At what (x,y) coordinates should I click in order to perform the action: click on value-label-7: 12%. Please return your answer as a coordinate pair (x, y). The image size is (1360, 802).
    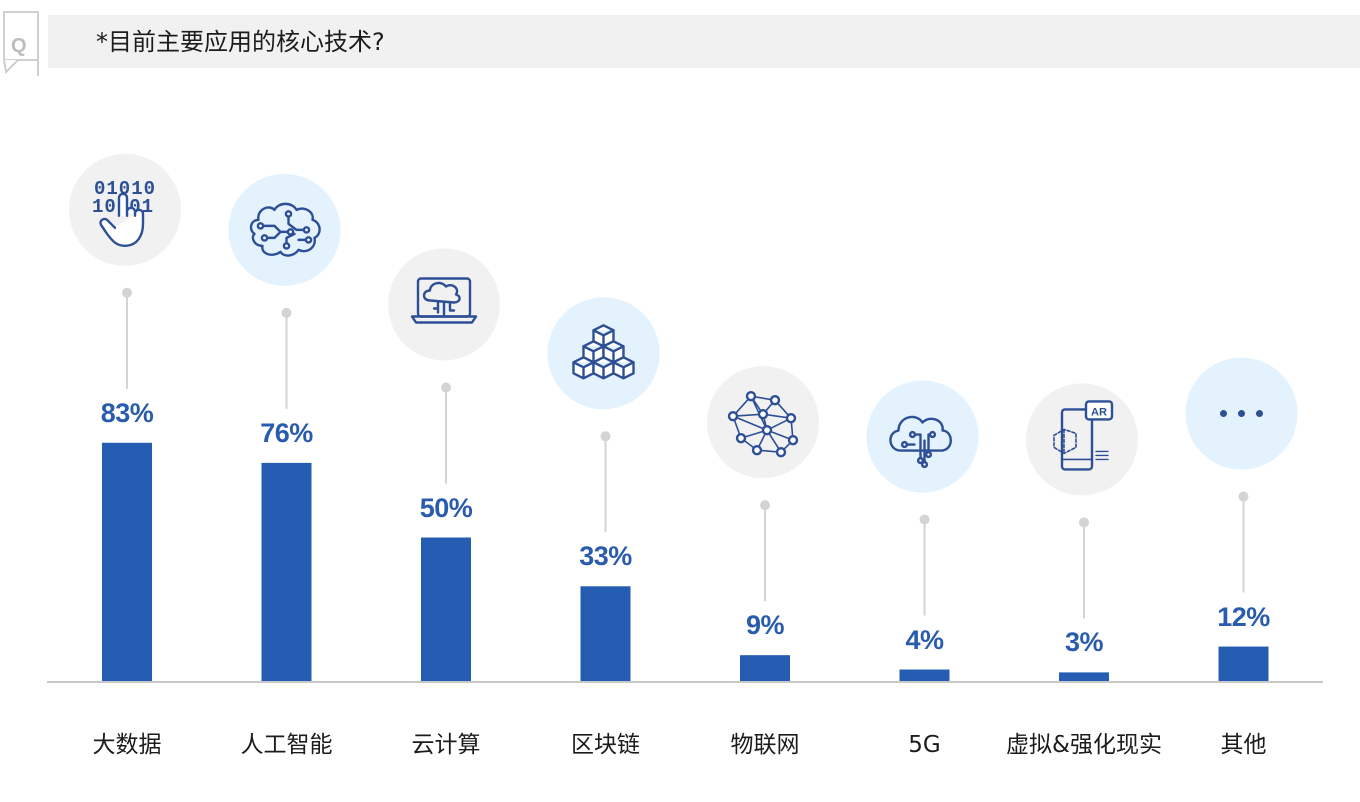
    Looking at the image, I should click on (1243, 616).